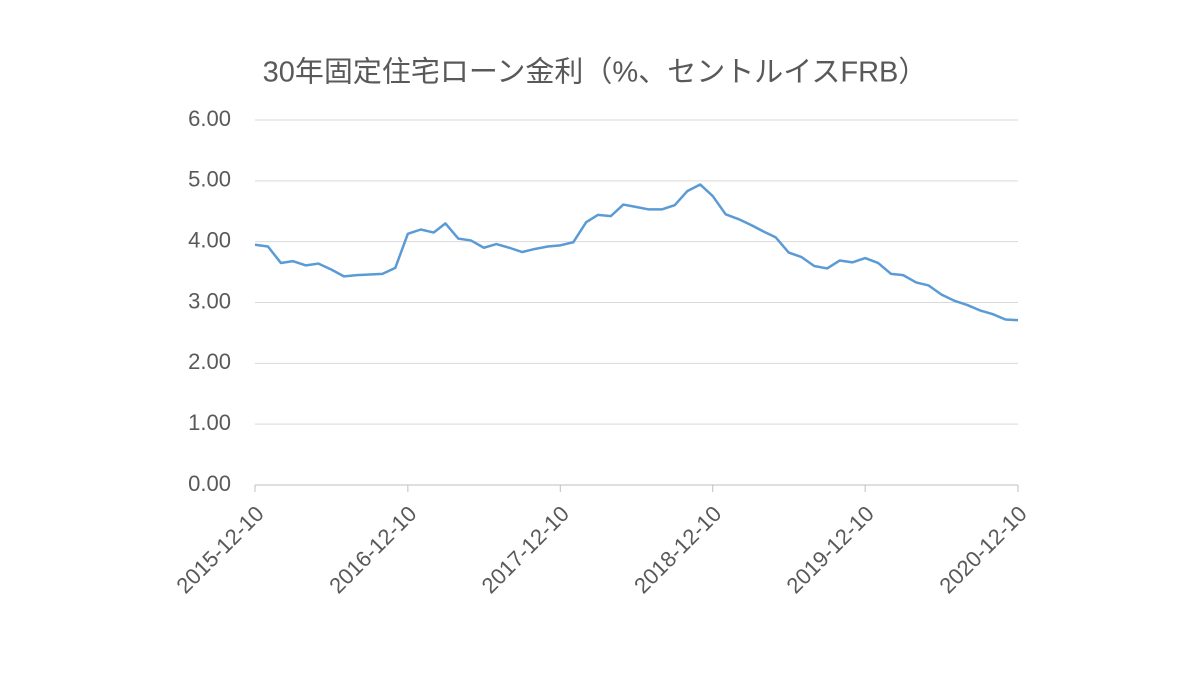 The height and width of the screenshot is (675, 1200). Describe the element at coordinates (209, 483) in the screenshot. I see `y-tick-label: 0.00` at that location.